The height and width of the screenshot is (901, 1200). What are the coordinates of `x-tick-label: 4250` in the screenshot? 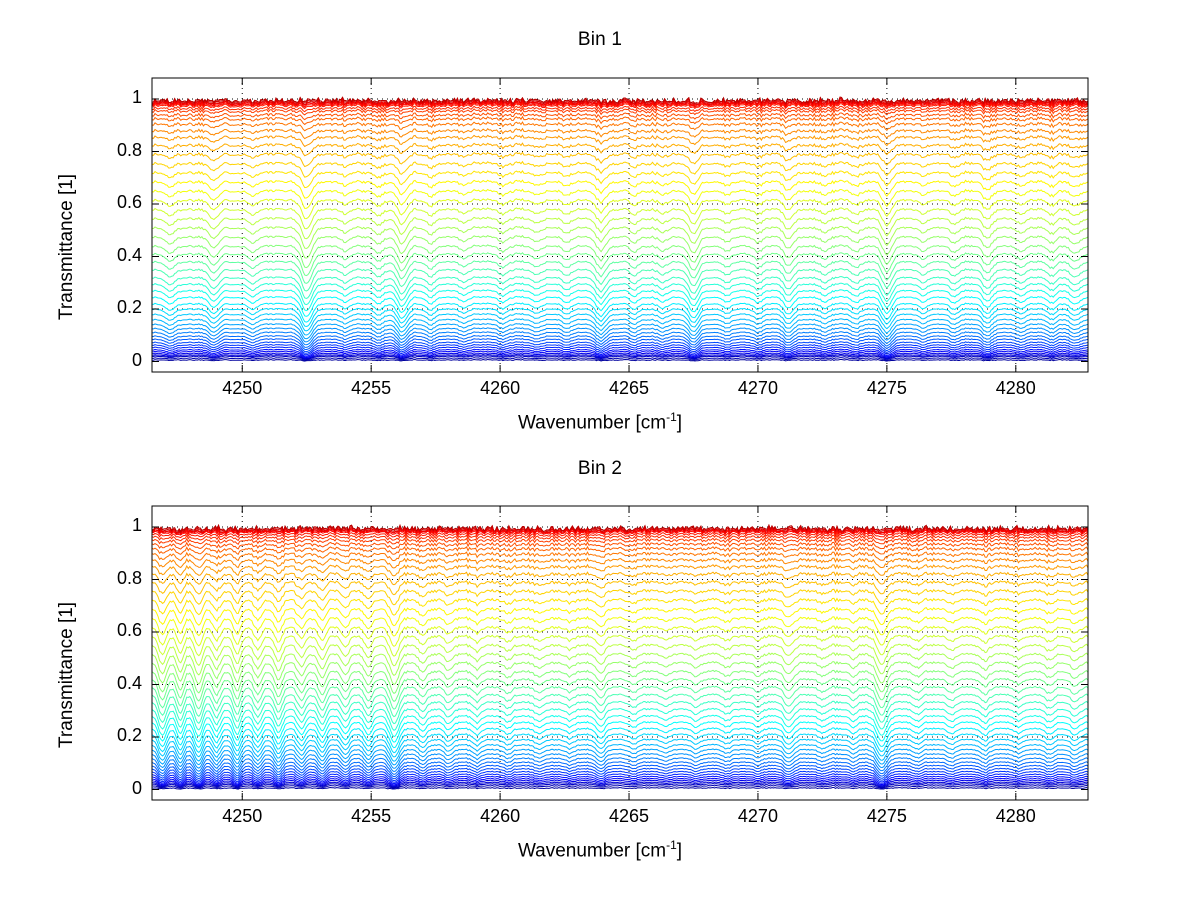 It's located at (242, 388).